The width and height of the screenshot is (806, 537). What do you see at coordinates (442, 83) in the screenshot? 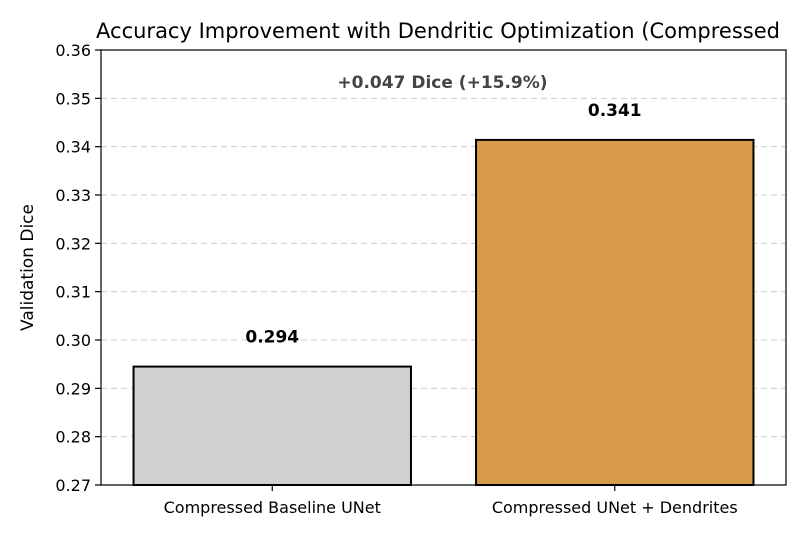
I see `improvement-annotation: +0.047 Dice (+15.9%)` at bounding box center [442, 83].